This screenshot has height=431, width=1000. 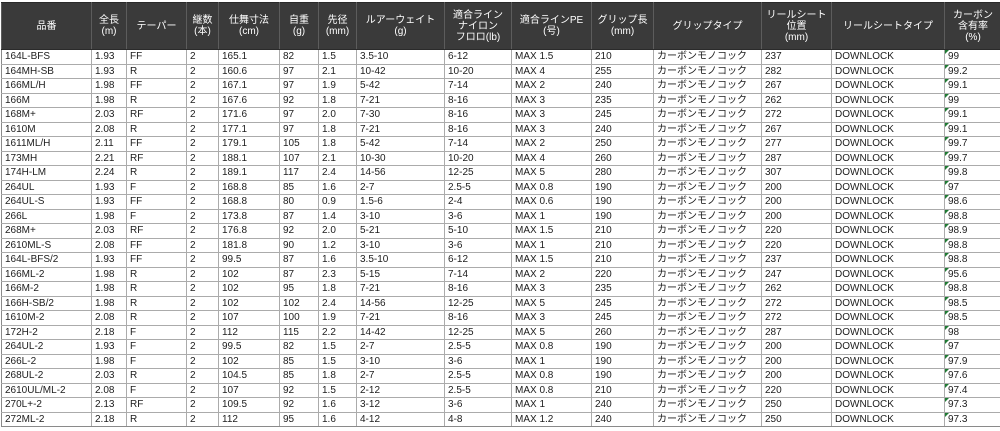 I want to click on cell-line-nylon-fluoro: 2.5-5, so click(x=478, y=376).